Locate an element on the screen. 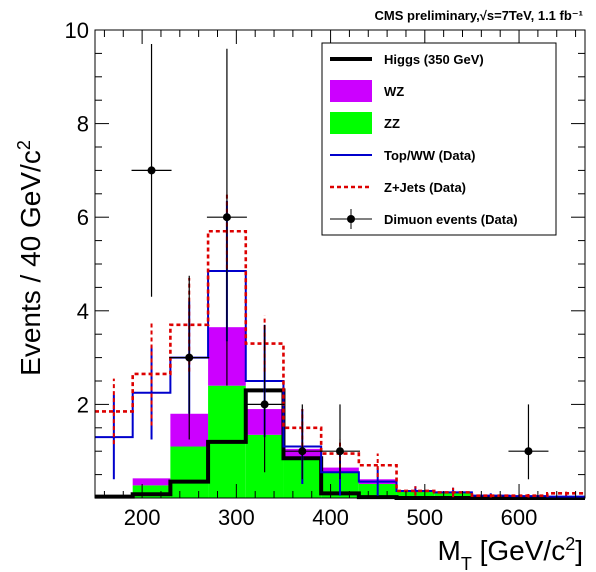 This screenshot has height=572, width=596. y-tick-label: 4 is located at coordinates (83, 311).